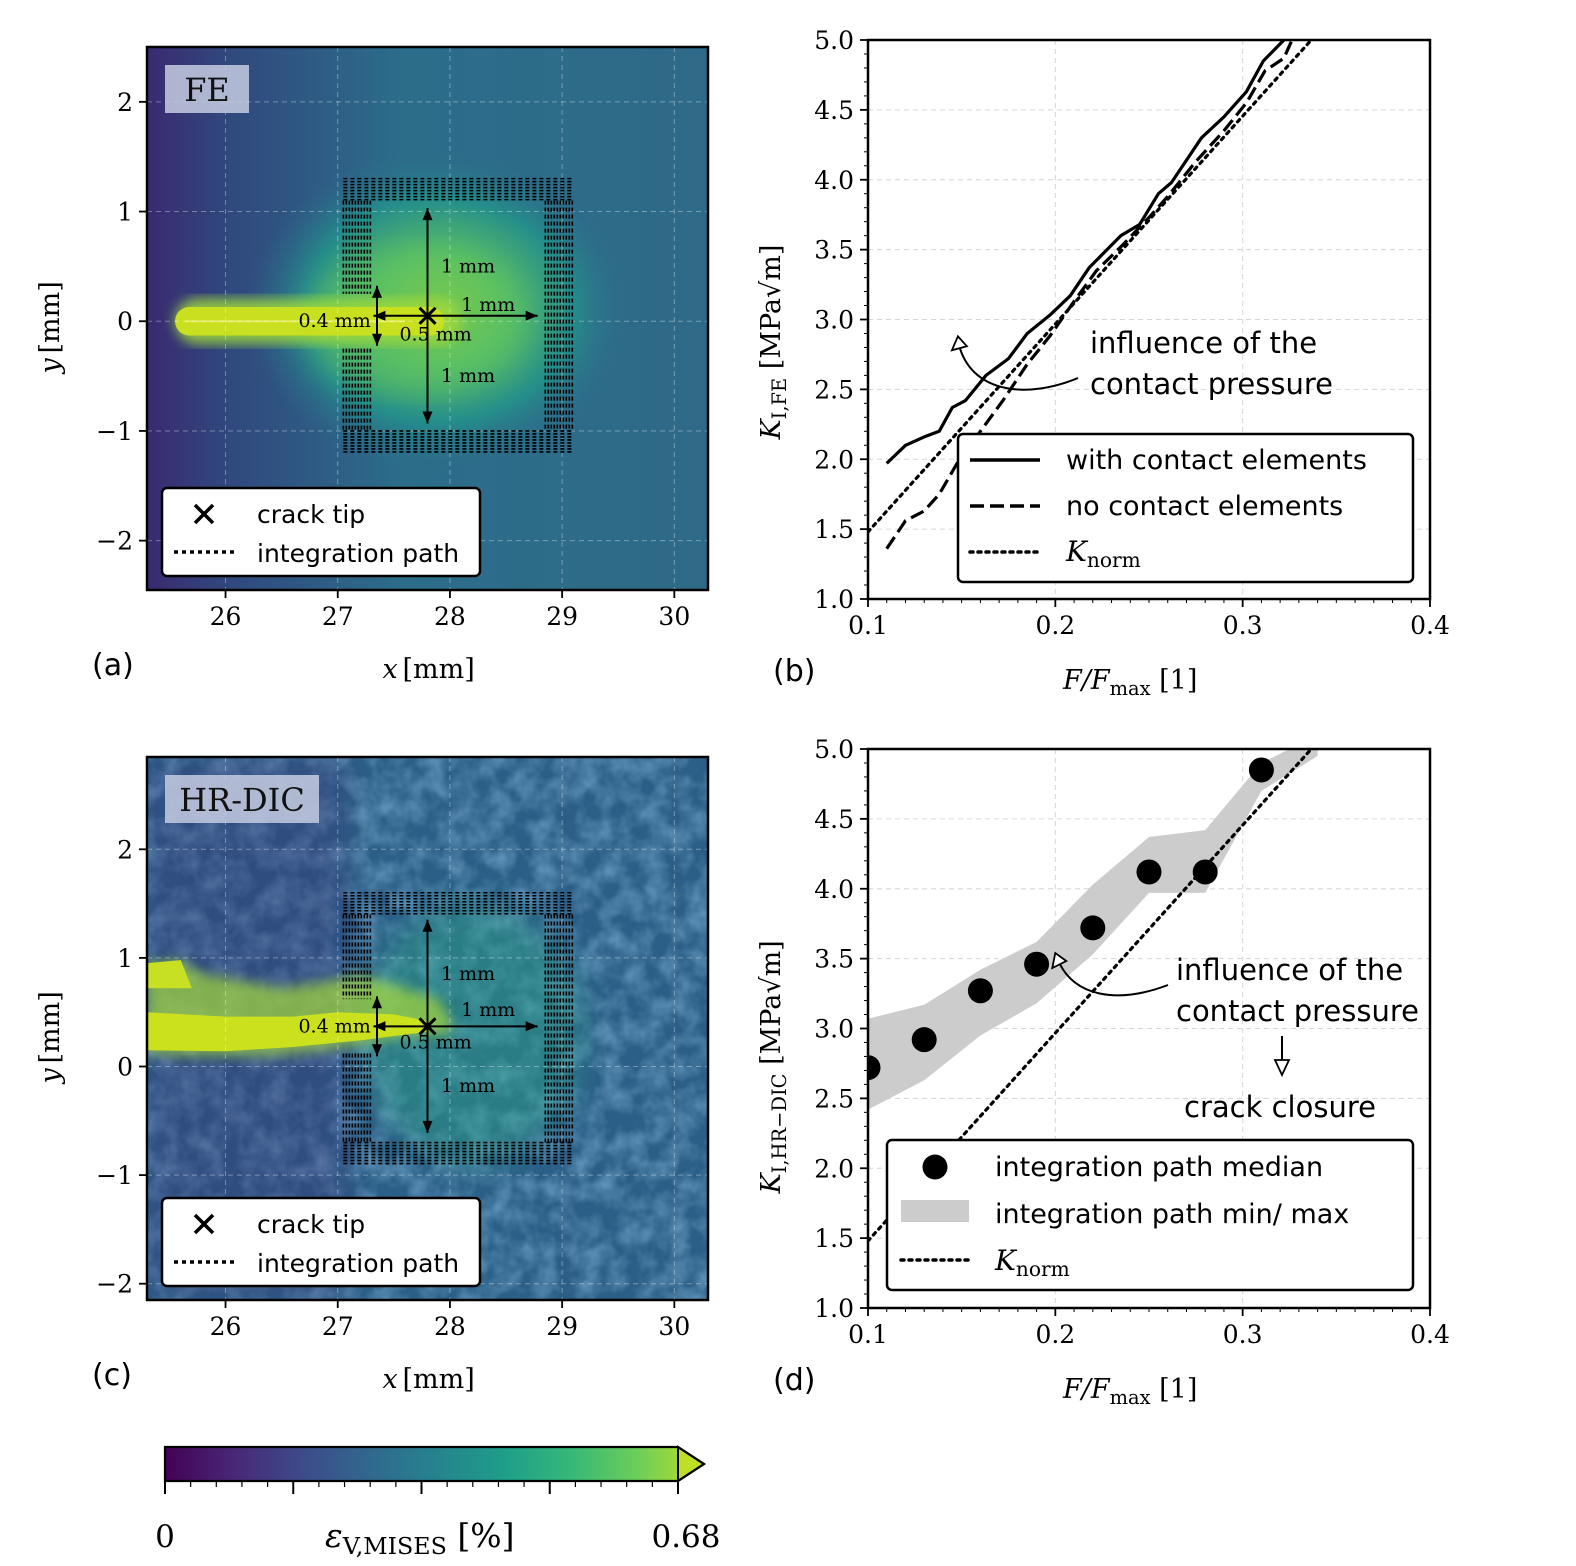 Image resolution: width=1576 pixels, height=1566 pixels. I want to click on y-axis-label-b: KI,FE [MPa√m], so click(773, 343).